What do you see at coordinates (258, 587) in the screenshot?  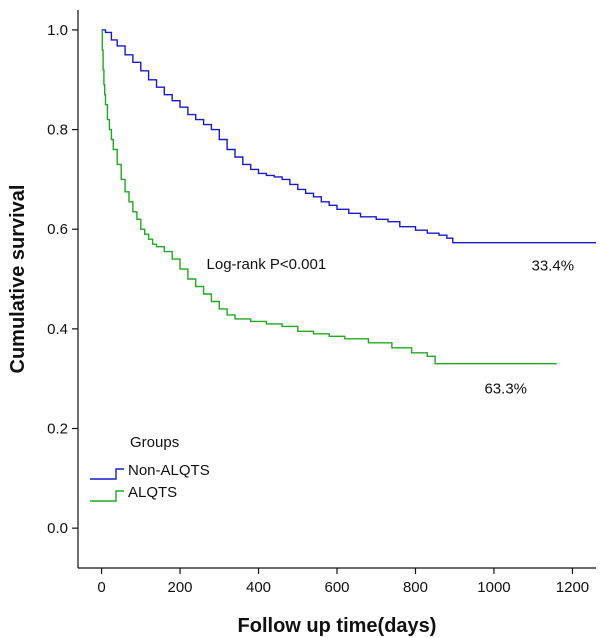 I see `x-tick-label: 400` at bounding box center [258, 587].